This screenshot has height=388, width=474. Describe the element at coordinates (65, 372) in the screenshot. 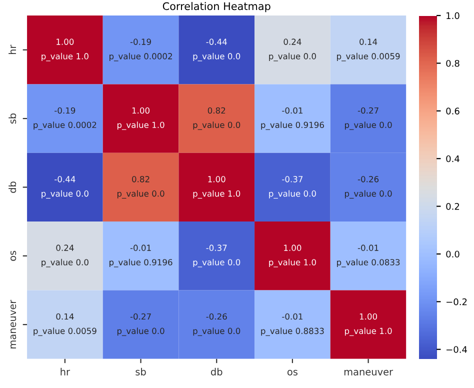

I see `x-tick-label: hr` at that location.